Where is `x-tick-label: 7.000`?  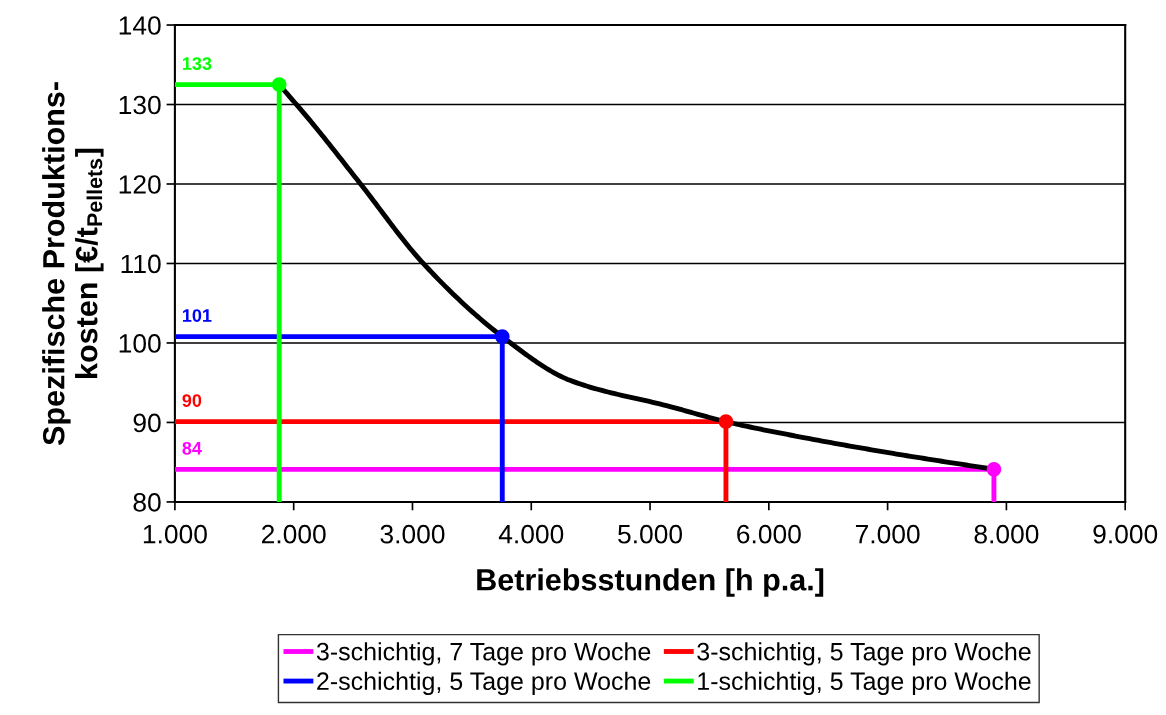 x-tick-label: 7.000 is located at coordinates (887, 534).